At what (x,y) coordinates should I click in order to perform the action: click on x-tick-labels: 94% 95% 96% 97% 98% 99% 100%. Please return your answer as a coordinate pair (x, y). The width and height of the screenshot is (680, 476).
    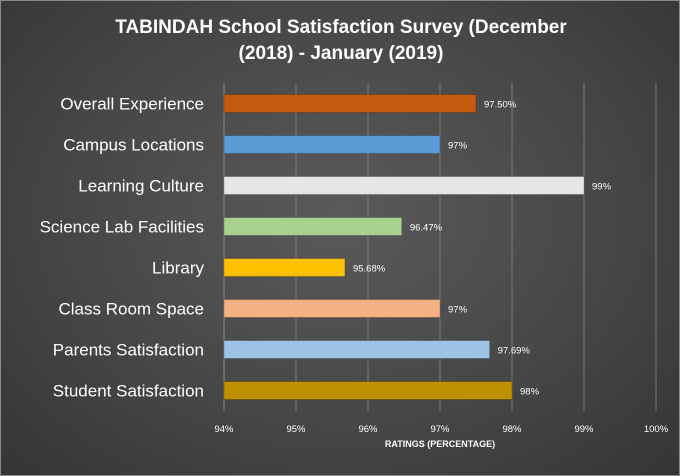
    Looking at the image, I should click on (441, 429).